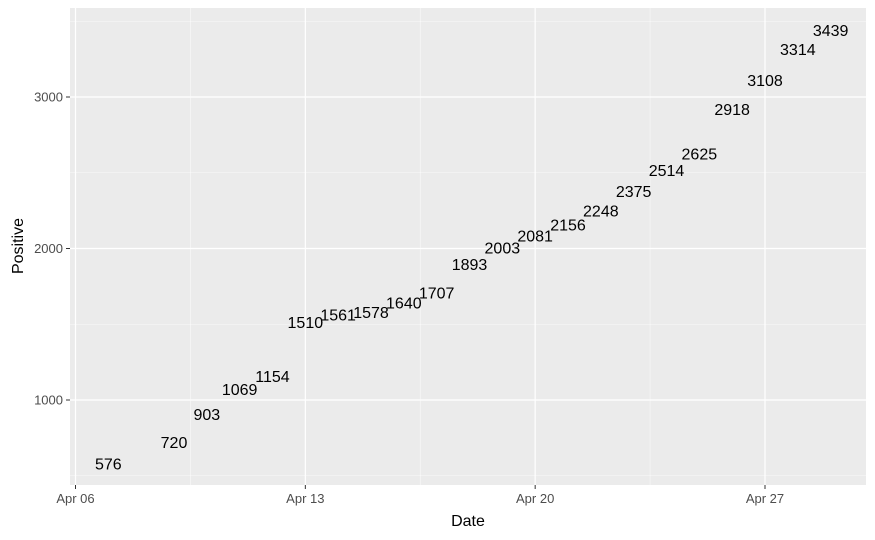 Image resolution: width=875 pixels, height=540 pixels. Describe the element at coordinates (700, 154) in the screenshot. I see `data-label: 2625` at that location.